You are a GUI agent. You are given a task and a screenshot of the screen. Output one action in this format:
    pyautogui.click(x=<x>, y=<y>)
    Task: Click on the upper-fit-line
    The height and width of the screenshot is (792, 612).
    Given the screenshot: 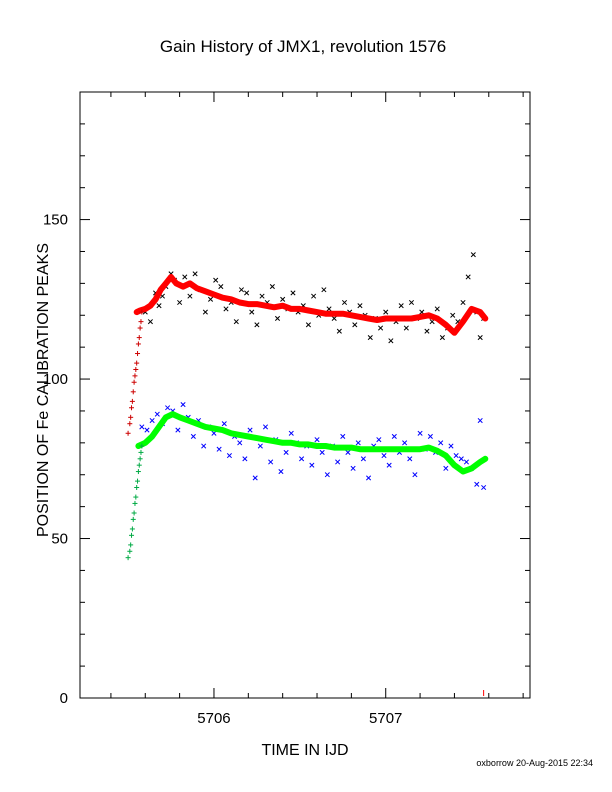 What is the action you would take?
    pyautogui.click(x=311, y=305)
    